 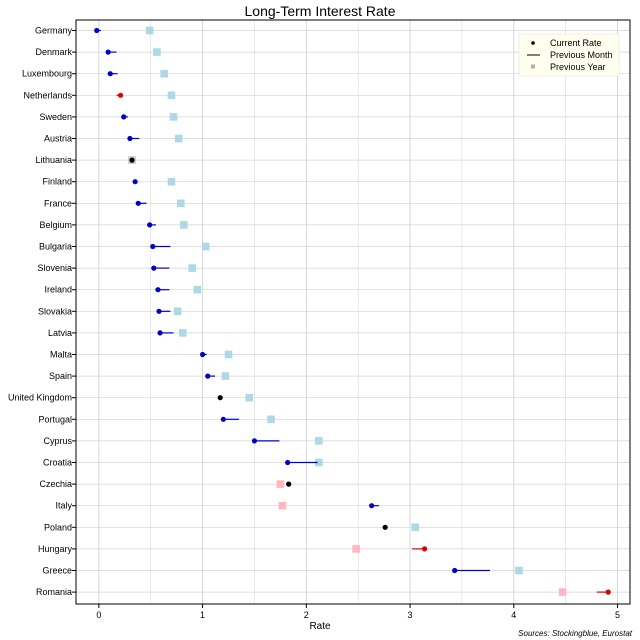 I want to click on x-tick-label: 0, so click(x=98, y=615).